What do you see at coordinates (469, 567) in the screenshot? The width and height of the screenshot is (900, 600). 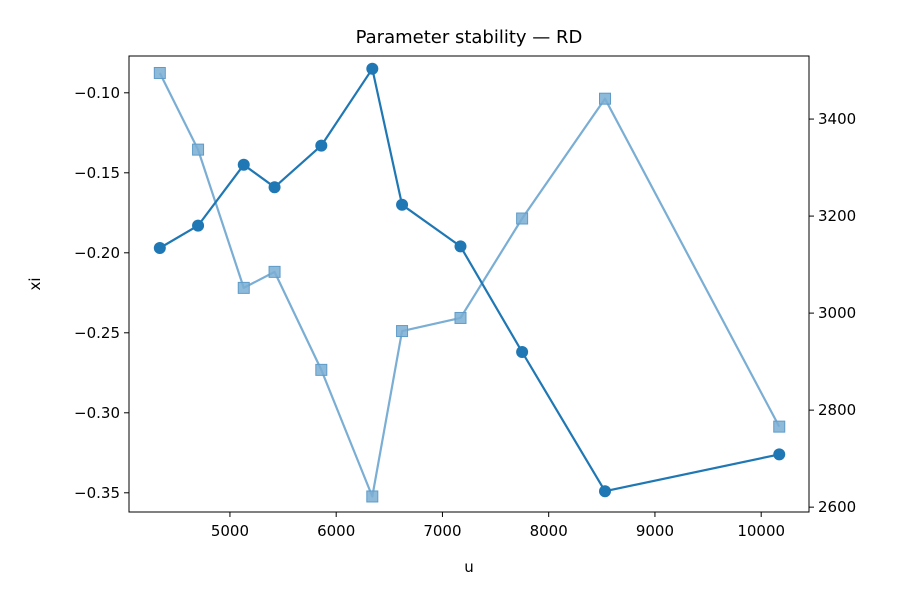 I see `x-axis-label: u` at bounding box center [469, 567].